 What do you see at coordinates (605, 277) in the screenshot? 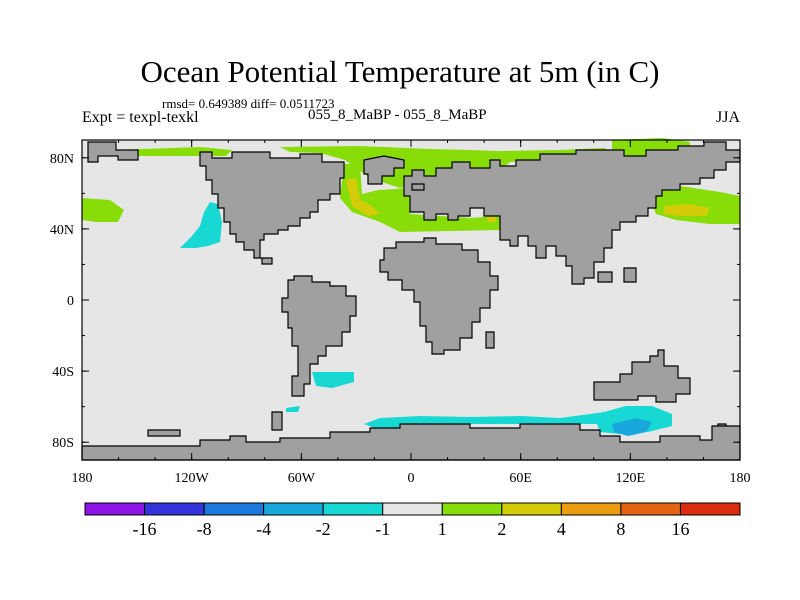
I see `land-southeast-asia-islands` at bounding box center [605, 277].